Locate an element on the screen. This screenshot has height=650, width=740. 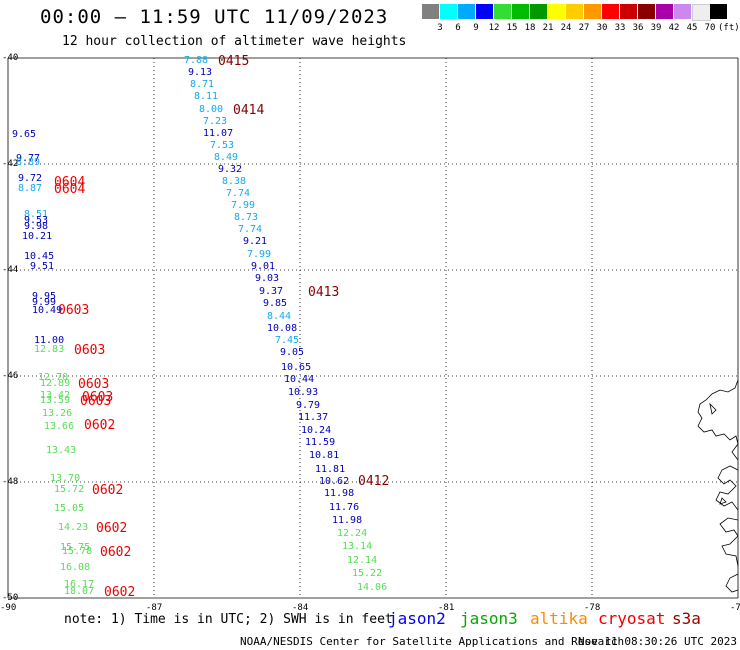
wave-height-value: 15.78 is located at coordinates (77, 551).